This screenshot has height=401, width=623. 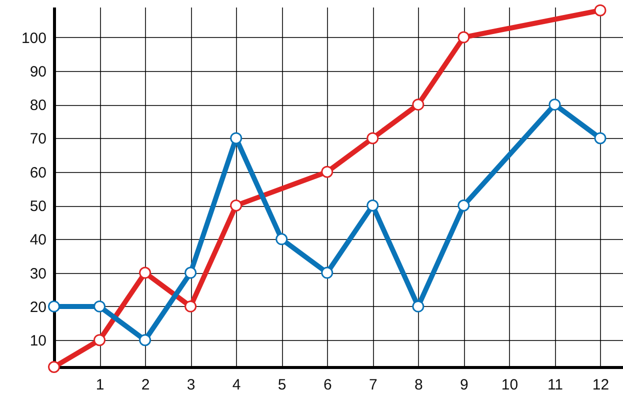 What do you see at coordinates (509, 385) in the screenshot?
I see `x-tick-label: 10` at bounding box center [509, 385].